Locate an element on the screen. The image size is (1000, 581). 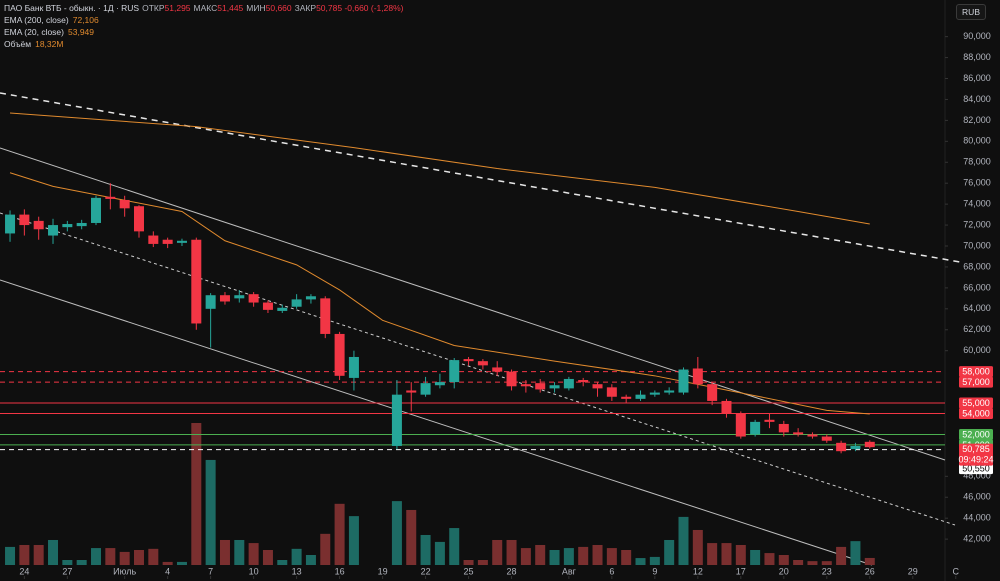
field-label: МАКС is located at coordinates (205, 8).